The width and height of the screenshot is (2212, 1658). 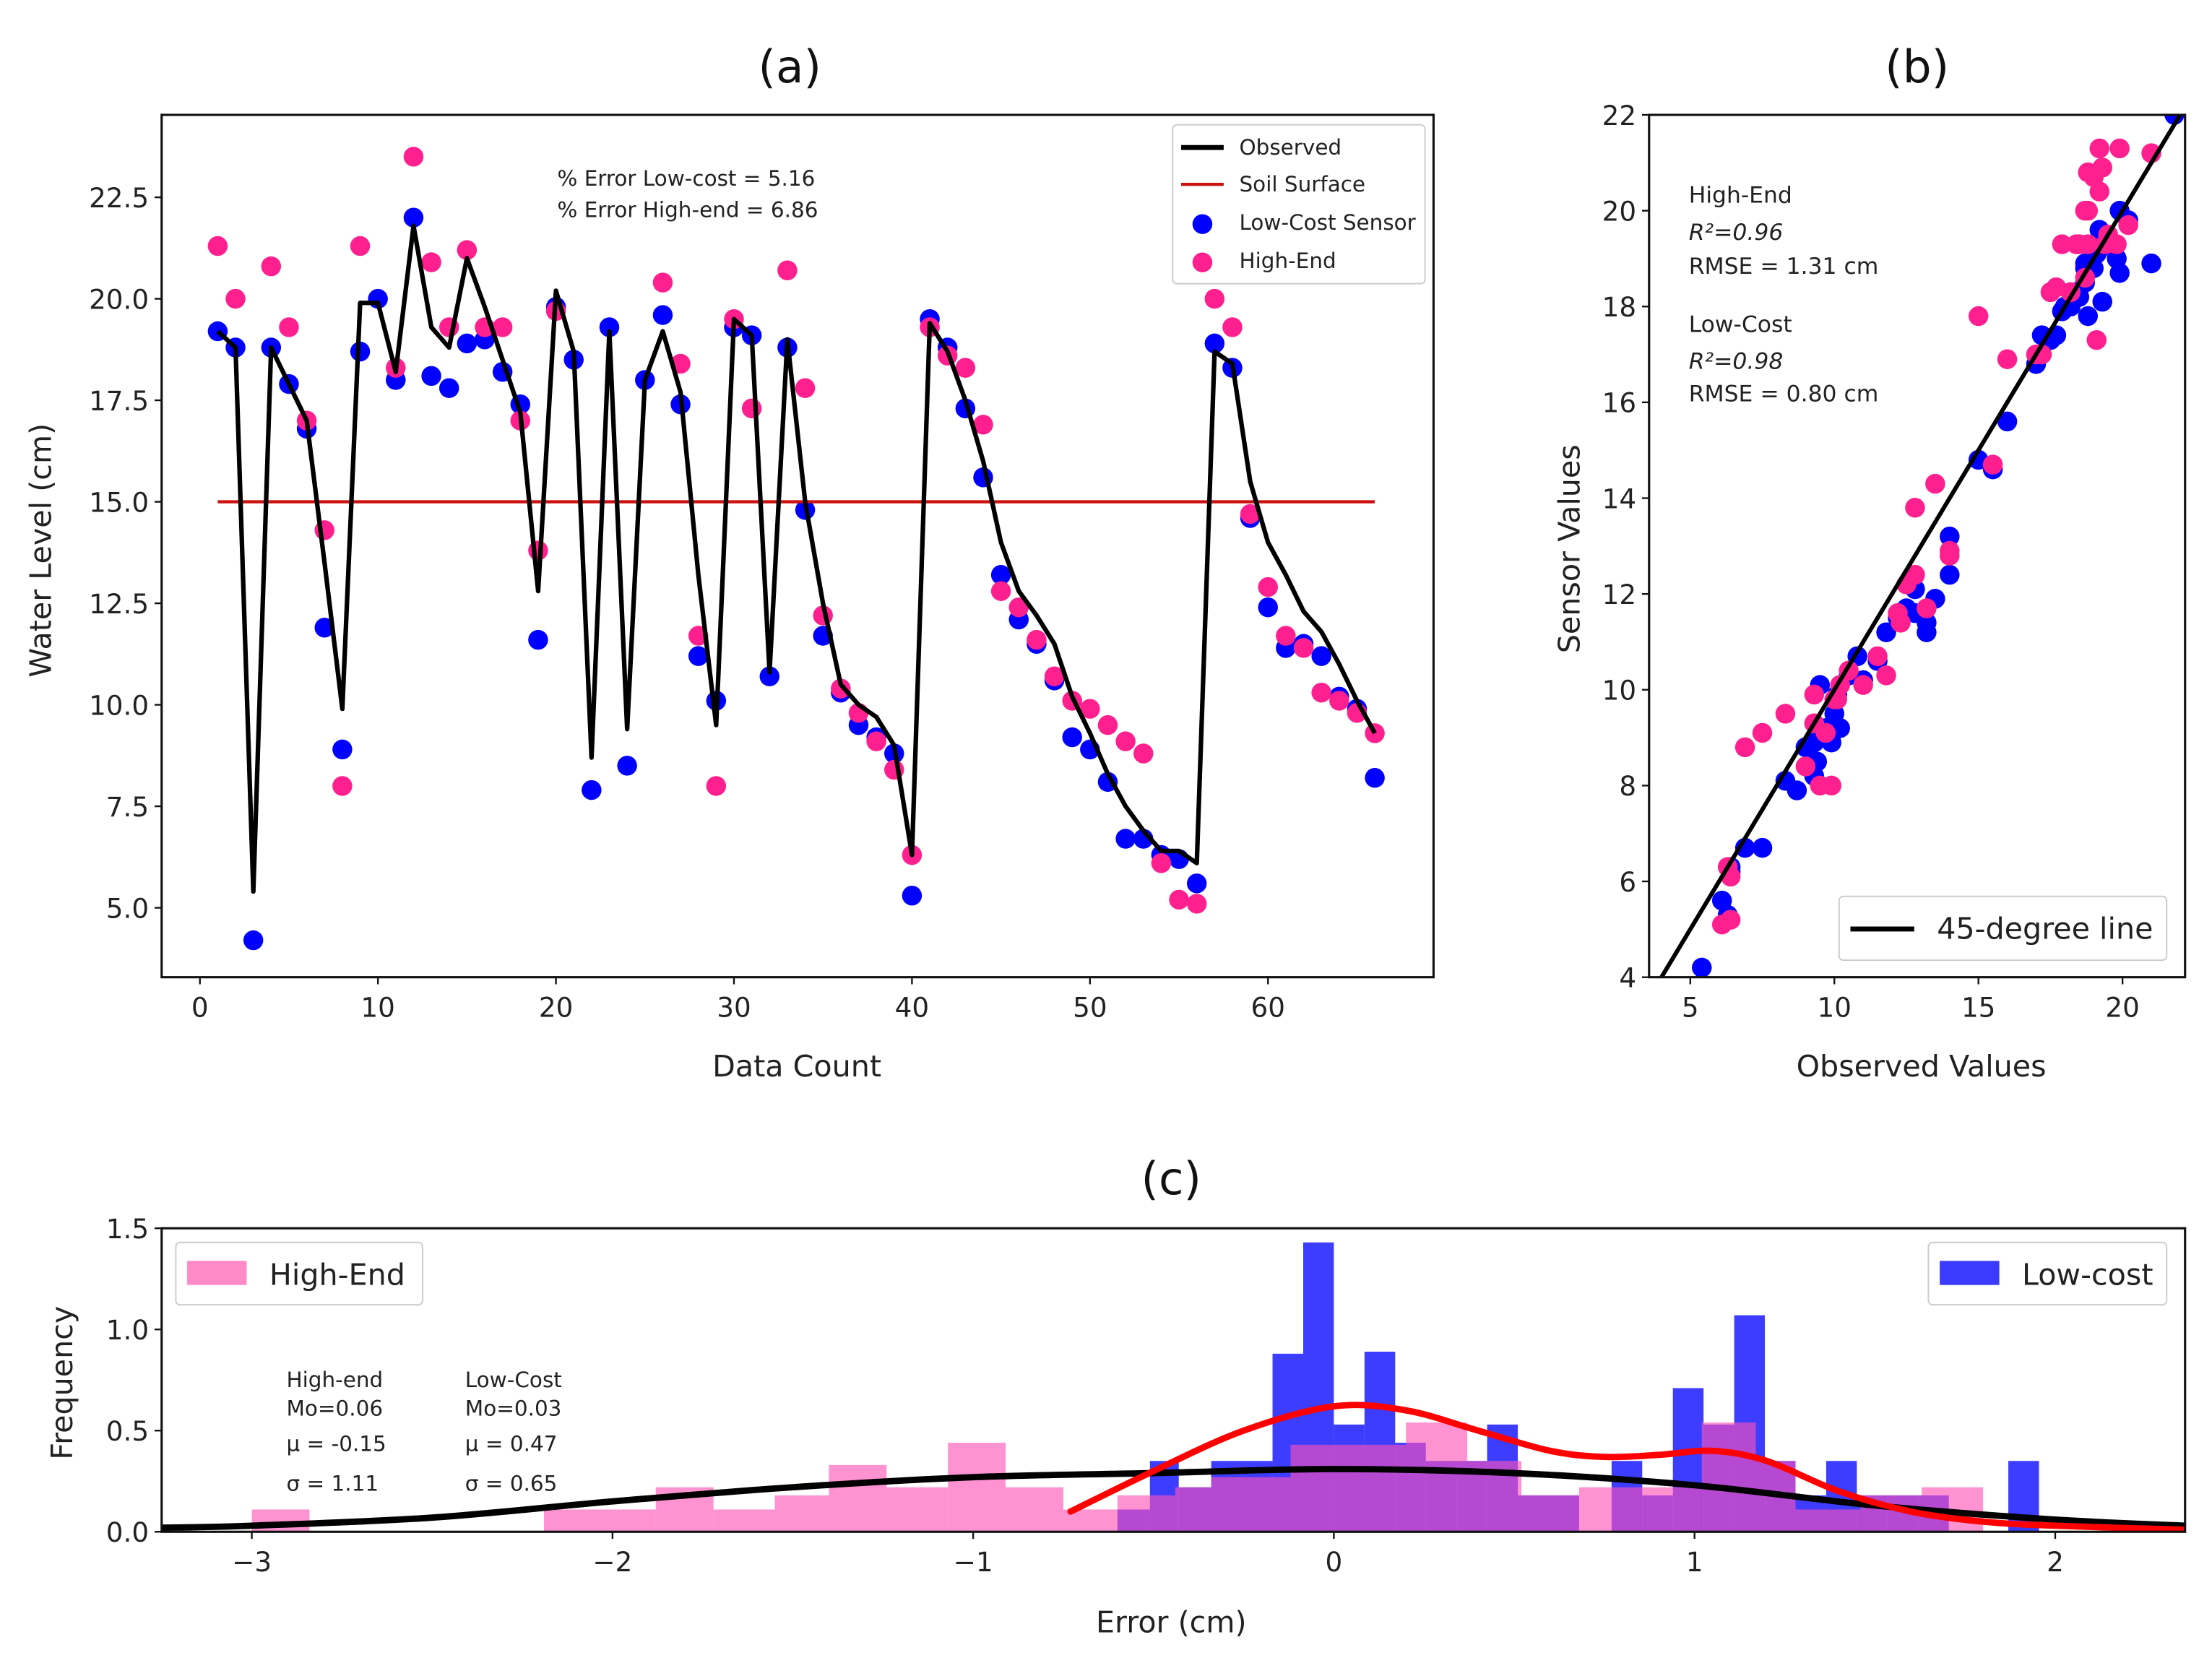 I want to click on legend-swatch, so click(x=217, y=1273).